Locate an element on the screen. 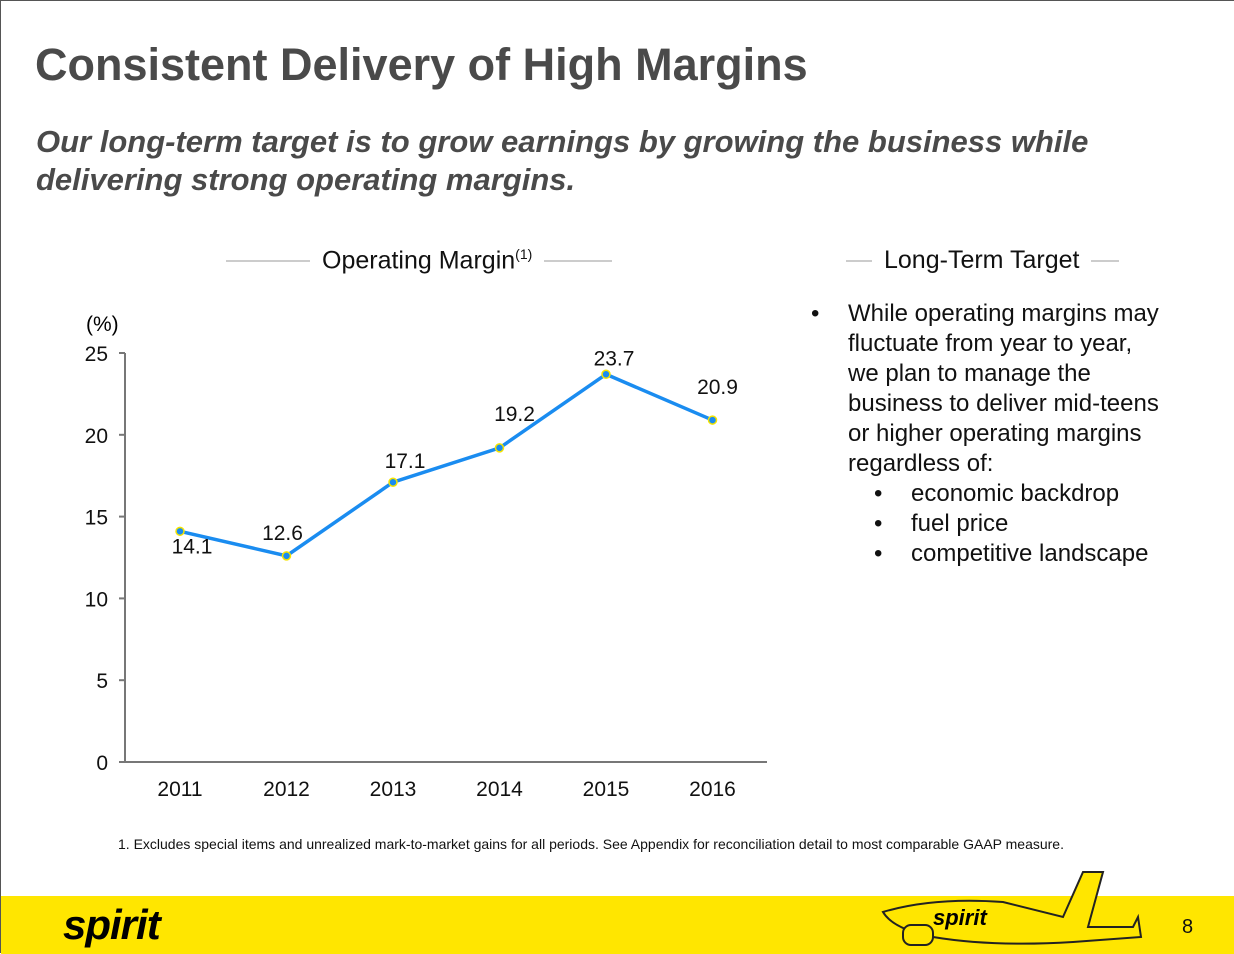  target-header: Long-Term Target is located at coordinates (983, 260).